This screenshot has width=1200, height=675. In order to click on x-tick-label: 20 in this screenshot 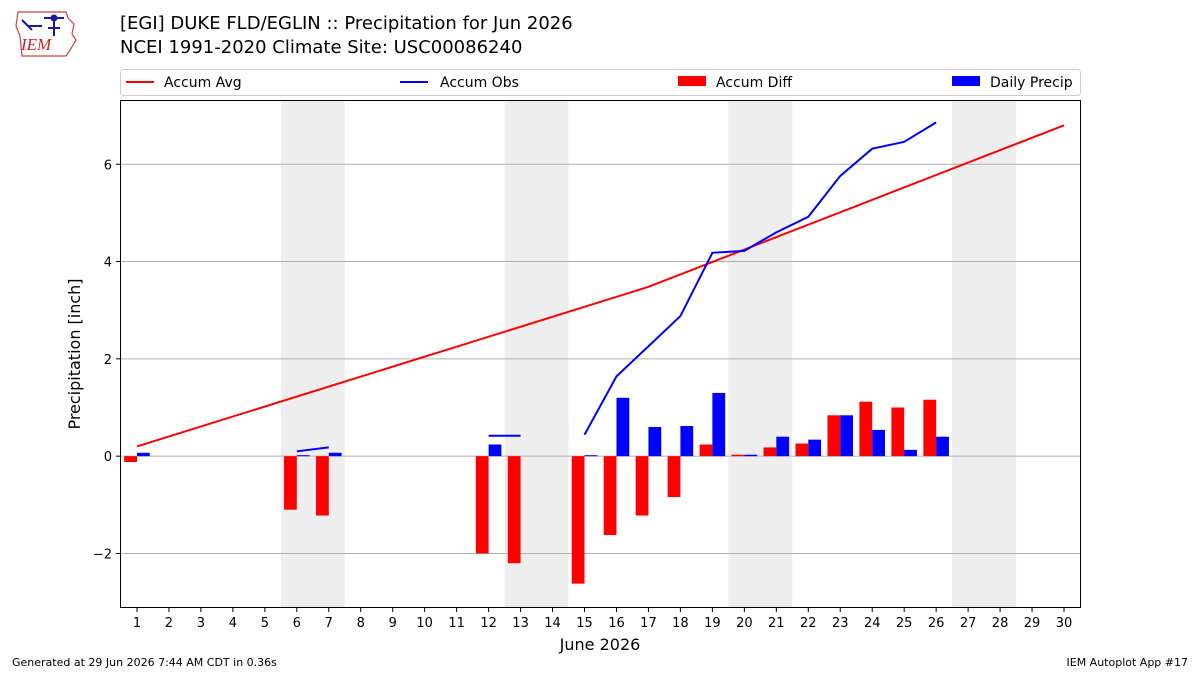, I will do `click(744, 623)`.